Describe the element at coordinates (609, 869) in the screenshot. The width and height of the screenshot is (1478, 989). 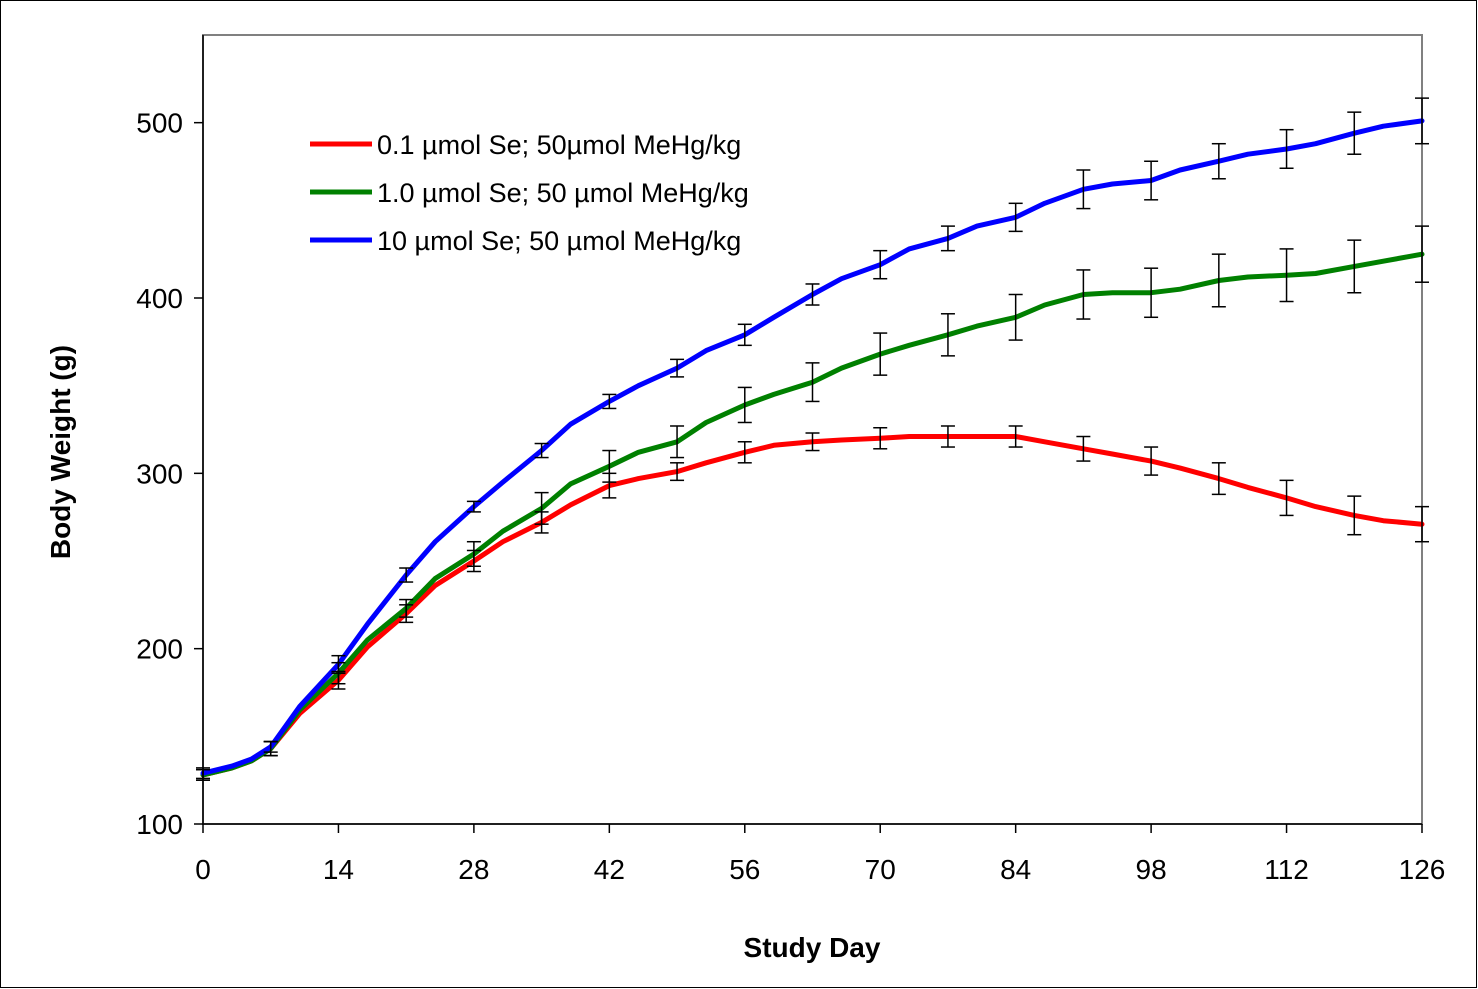
I see `x-tick-label: 42` at that location.